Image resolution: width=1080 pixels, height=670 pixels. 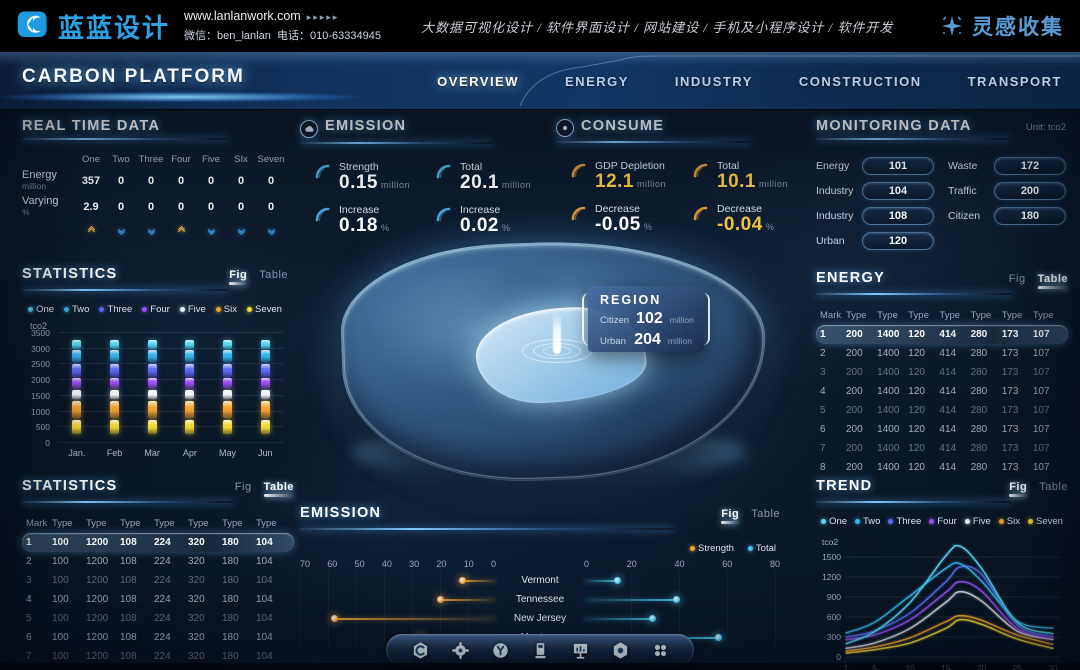 I want to click on x-tick-label: Mar, so click(x=152, y=453).